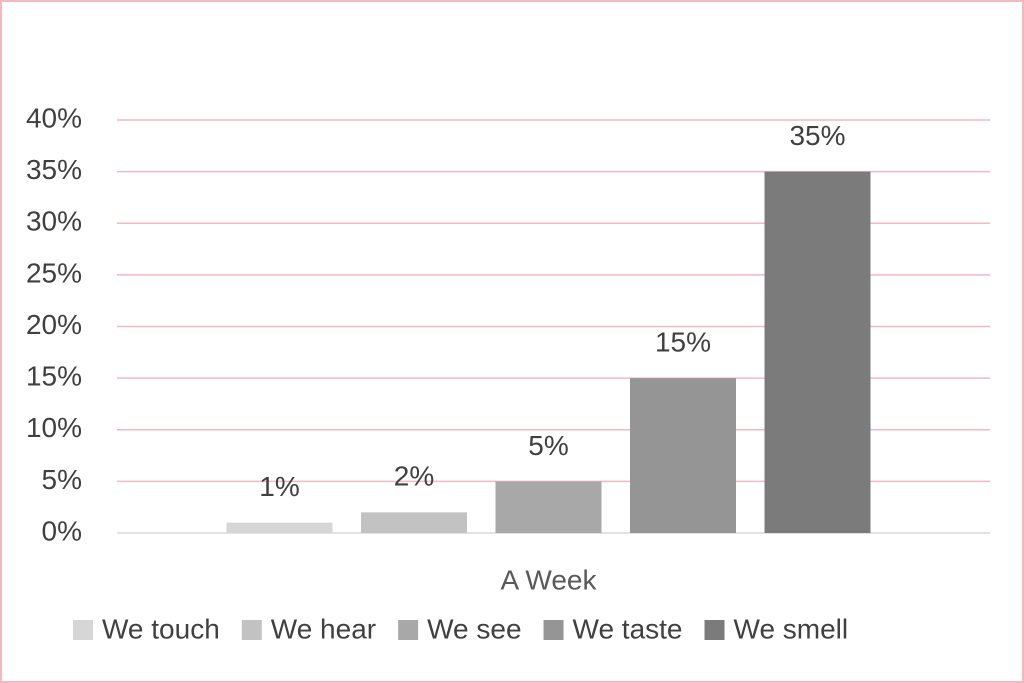 This screenshot has width=1024, height=683. Describe the element at coordinates (817, 135) in the screenshot. I see `value-label: 35%` at that location.